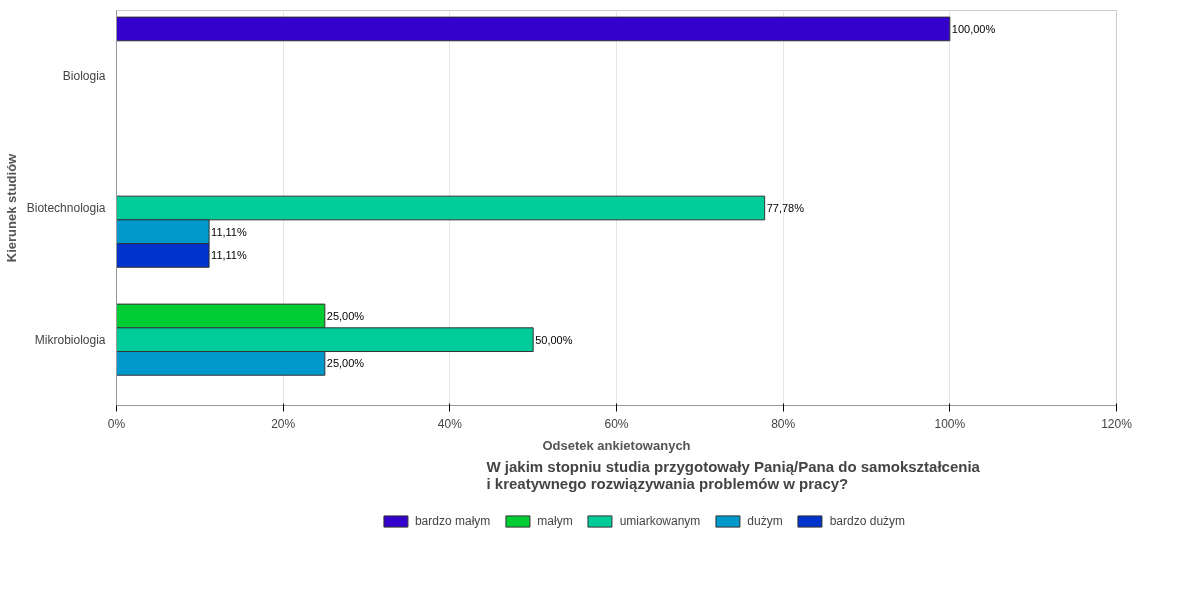 The height and width of the screenshot is (610, 1189). Describe the element at coordinates (554, 339) in the screenshot. I see `data-label: 50,00%` at that location.